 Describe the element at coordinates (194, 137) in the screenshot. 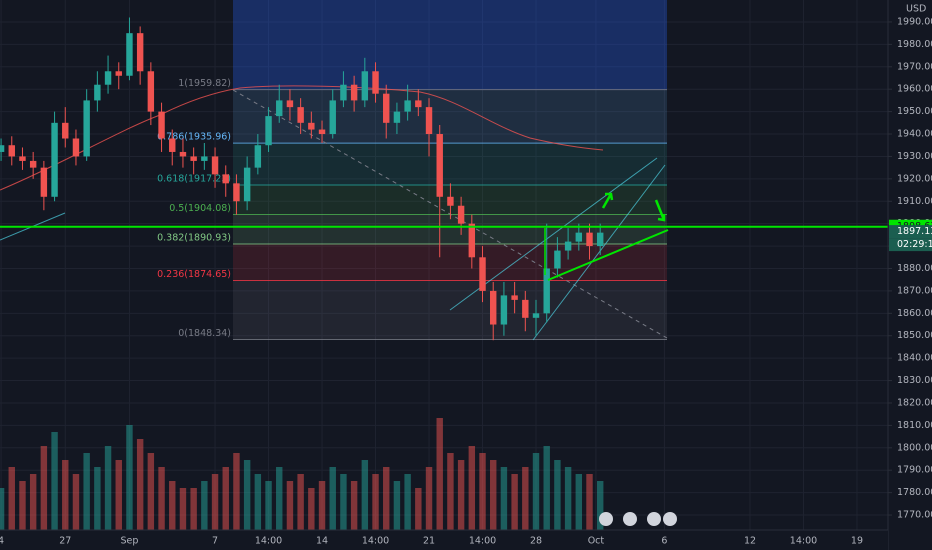

I see `fib-label: 0.786(1935.96)` at that location.